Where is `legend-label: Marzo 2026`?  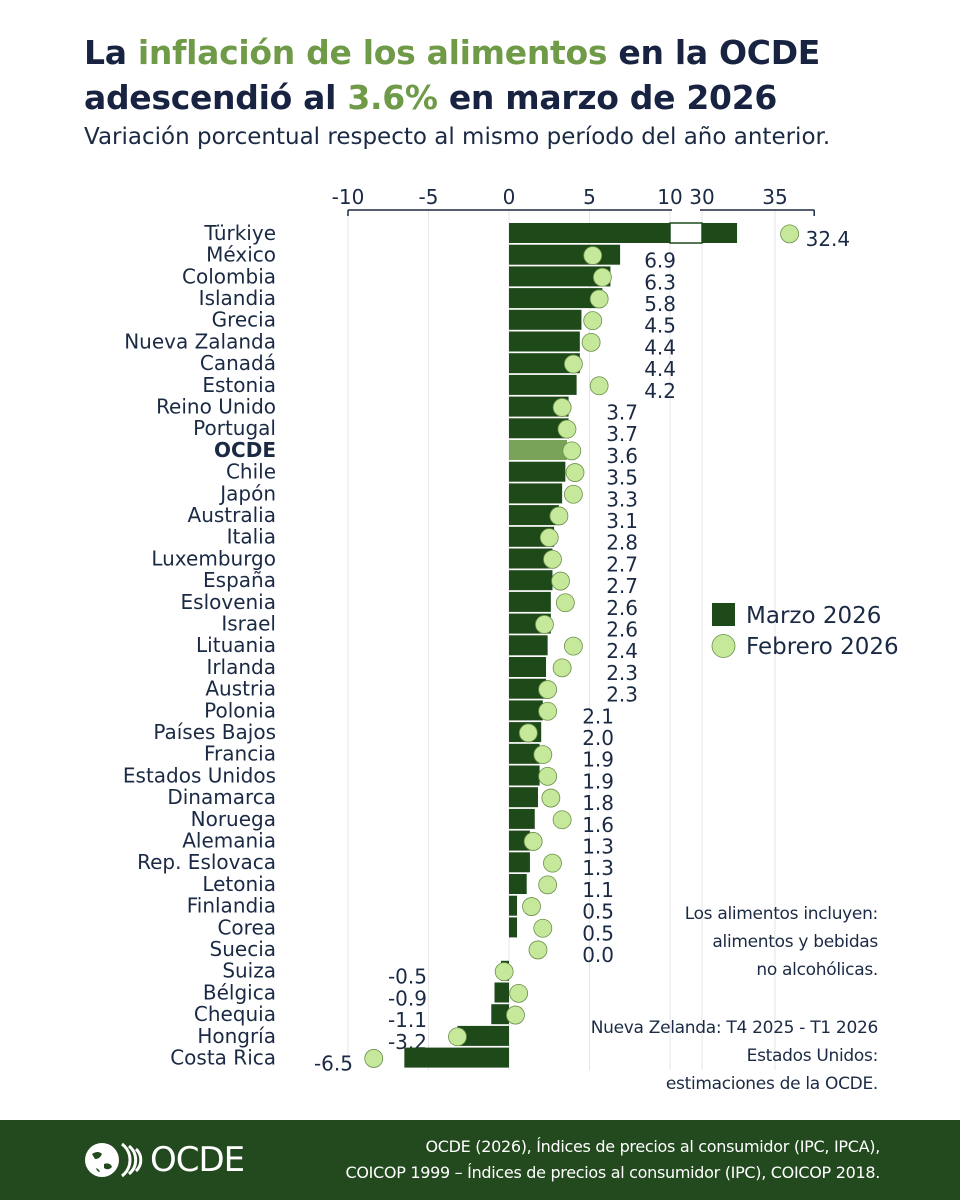
legend-label: Marzo 2026 is located at coordinates (813, 616).